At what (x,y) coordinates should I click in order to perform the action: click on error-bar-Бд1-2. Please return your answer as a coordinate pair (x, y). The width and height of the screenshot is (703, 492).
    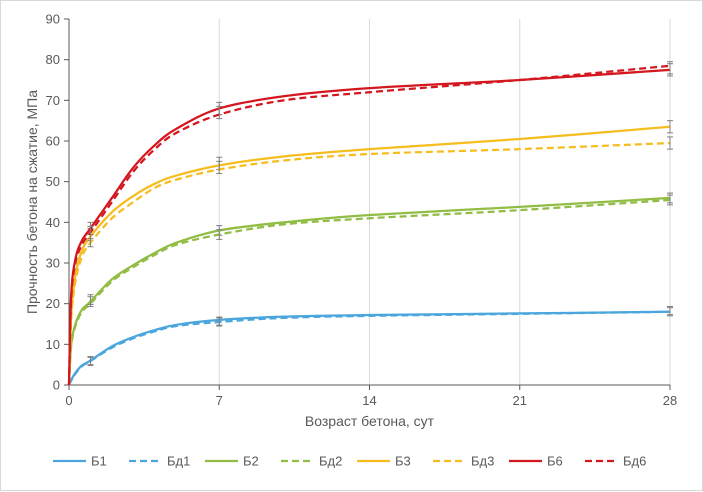
    Looking at the image, I should click on (670, 312).